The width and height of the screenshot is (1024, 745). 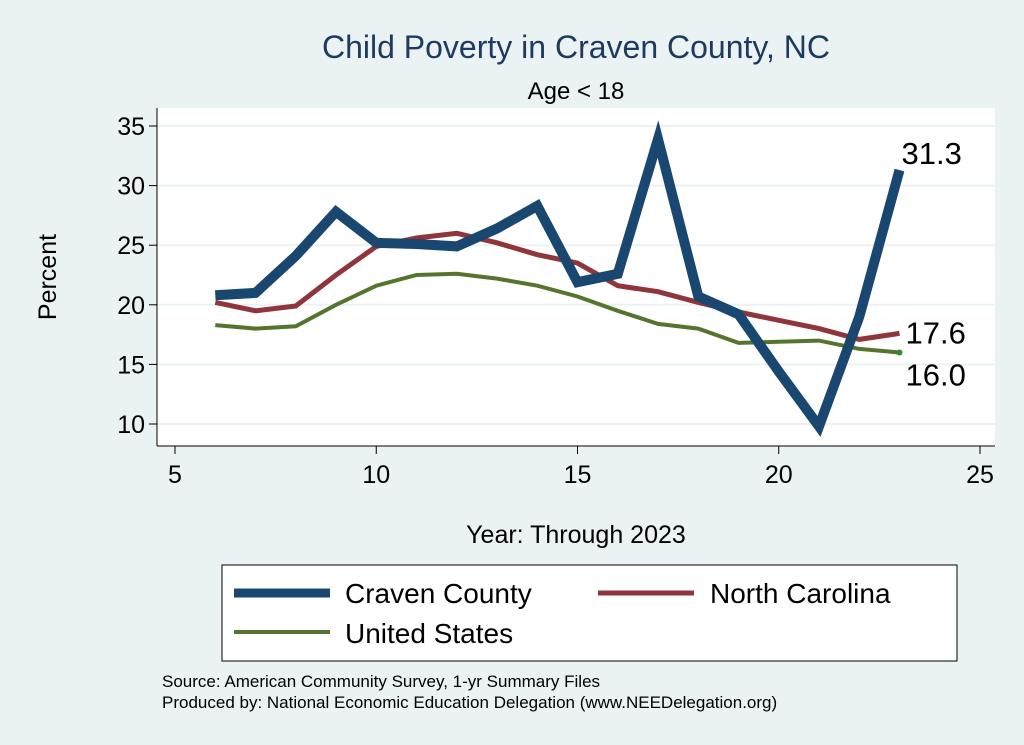 What do you see at coordinates (936, 332) in the screenshot?
I see `end-label-north-carolina: 17.6` at bounding box center [936, 332].